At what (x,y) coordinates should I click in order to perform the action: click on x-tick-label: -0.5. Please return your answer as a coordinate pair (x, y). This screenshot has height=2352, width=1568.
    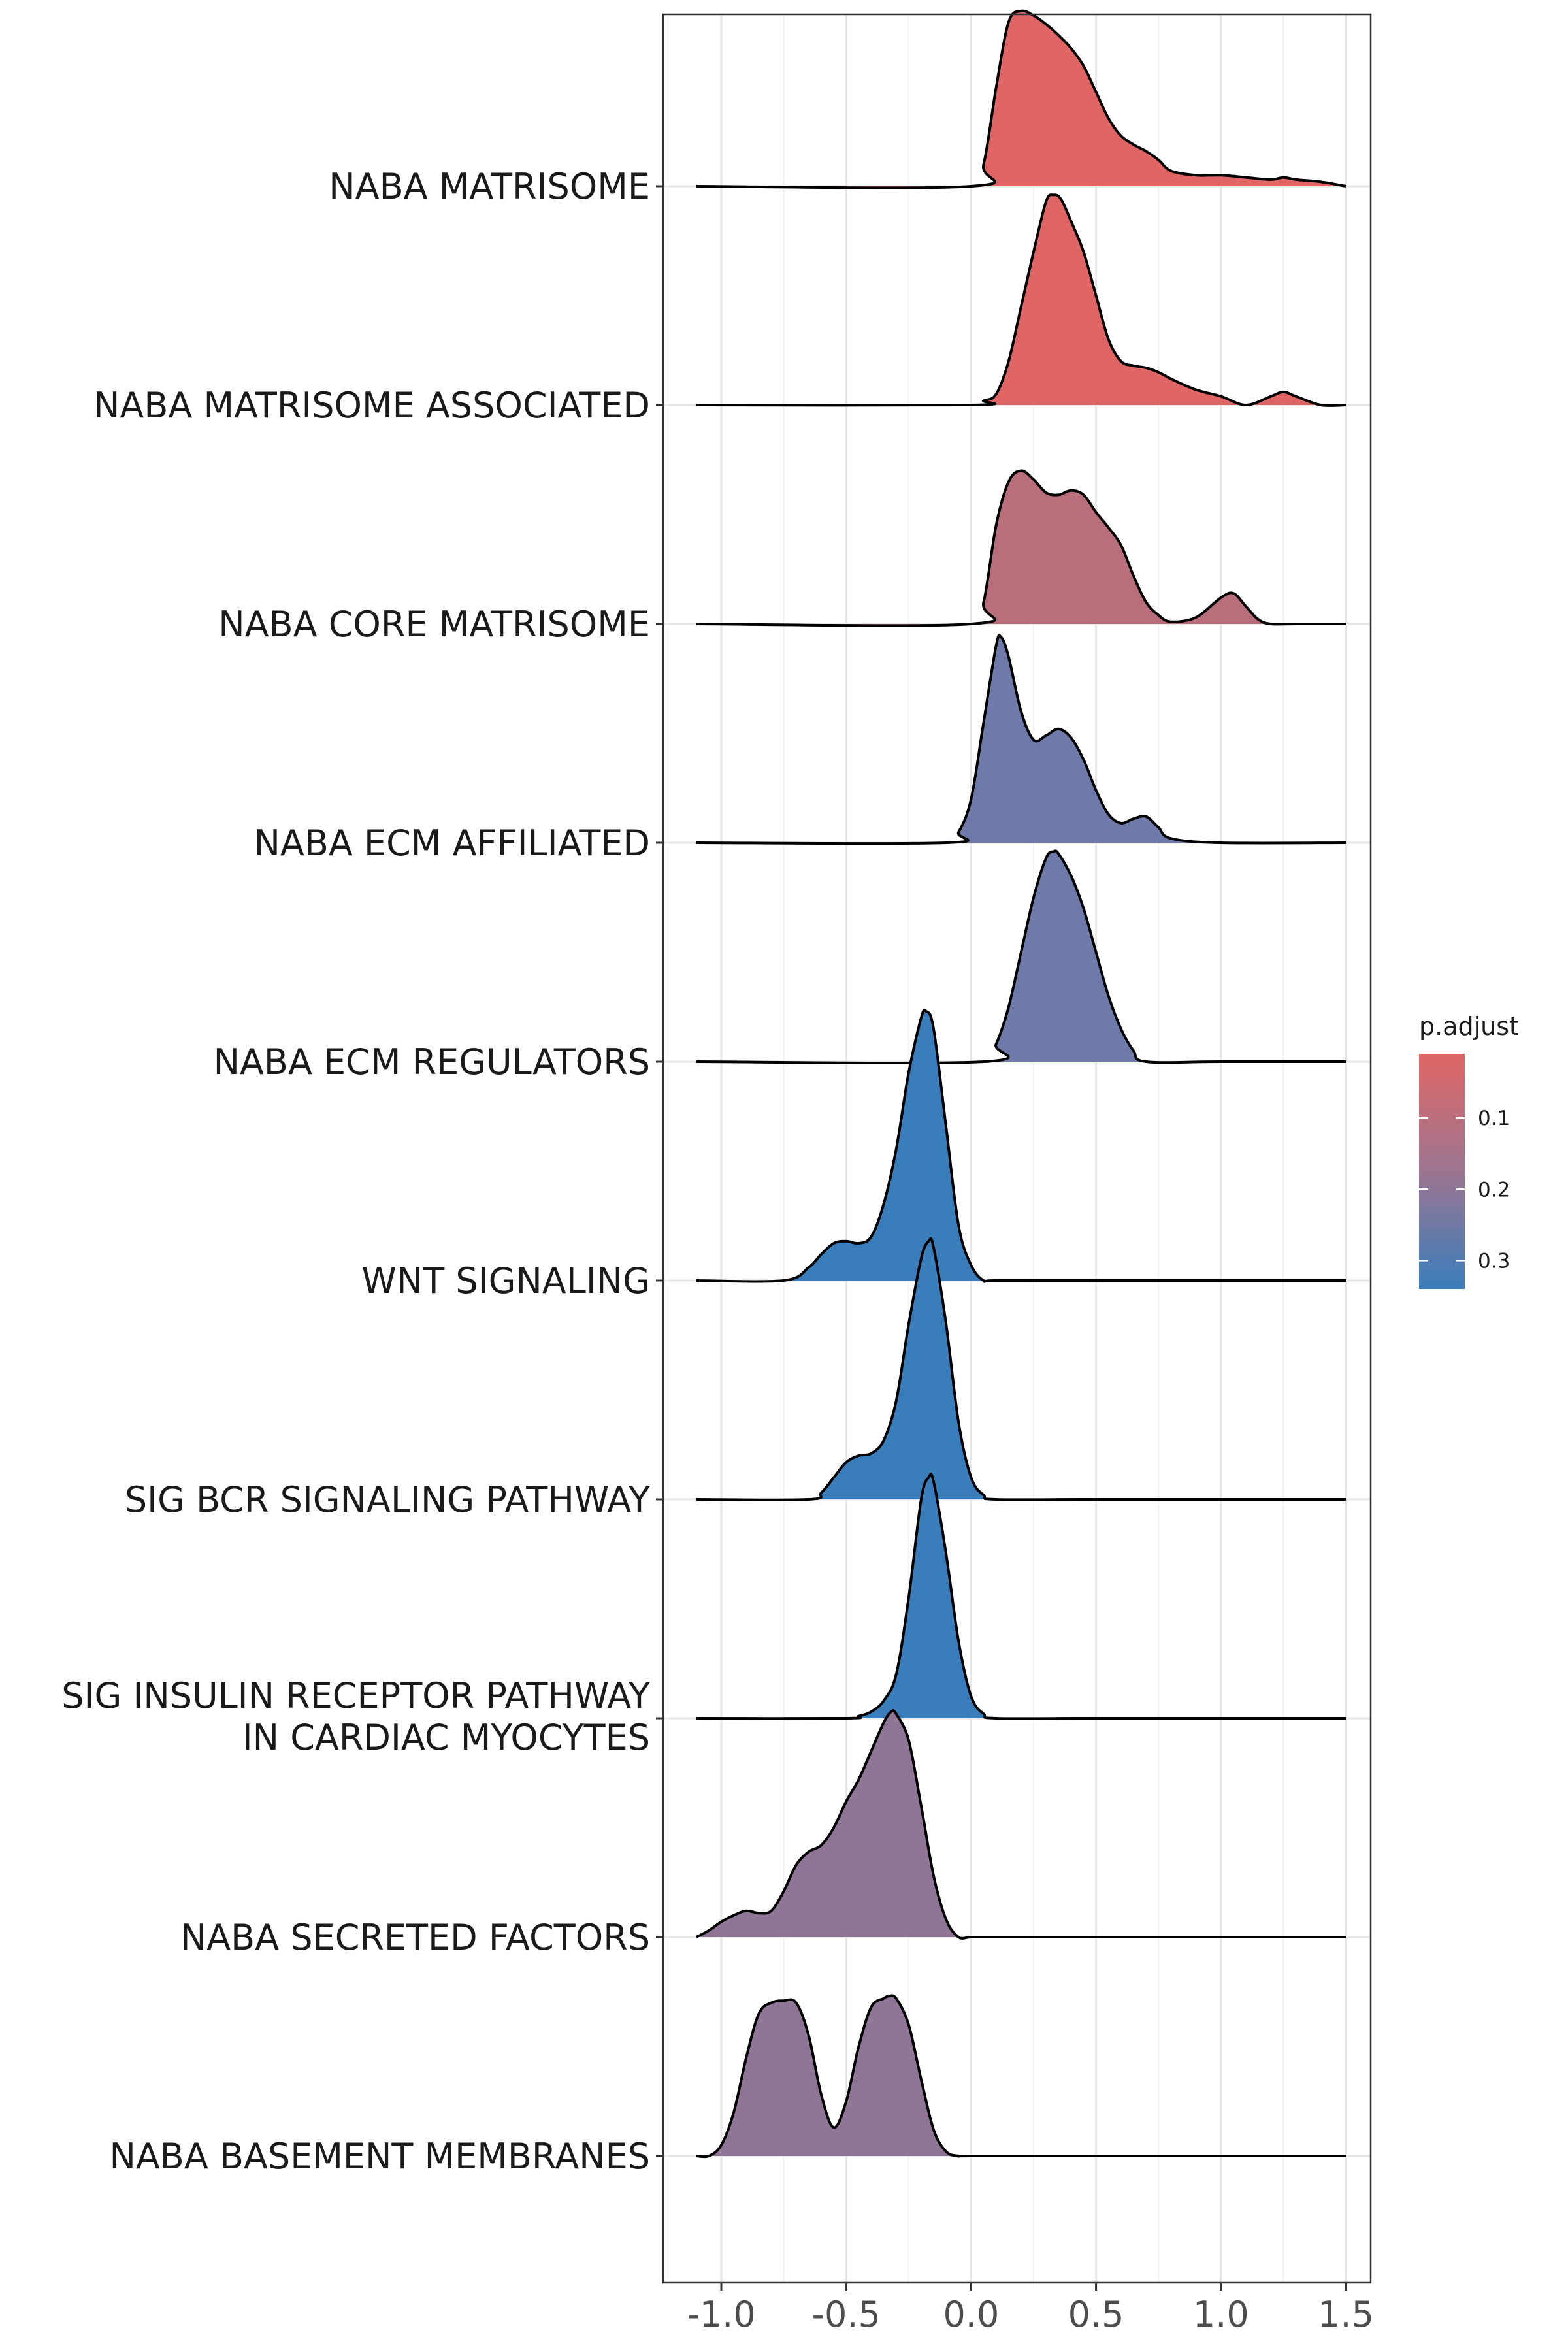
    Looking at the image, I should click on (846, 2314).